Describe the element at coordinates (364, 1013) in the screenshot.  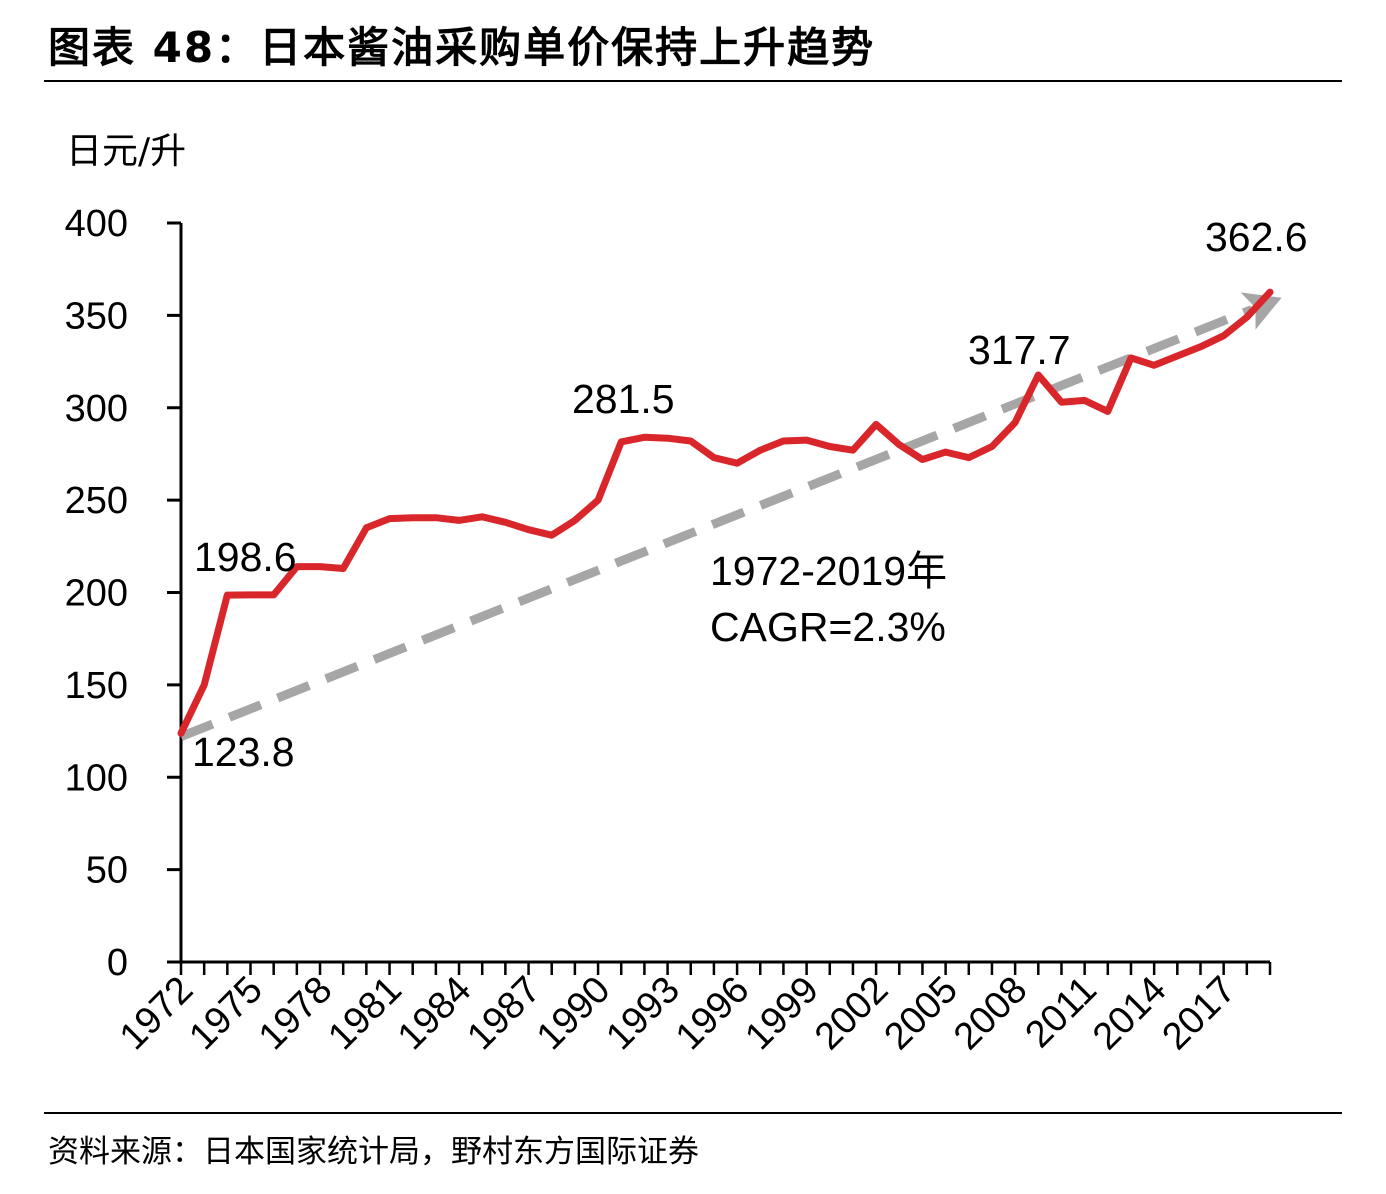
I see `x-tick-label: 1981` at that location.